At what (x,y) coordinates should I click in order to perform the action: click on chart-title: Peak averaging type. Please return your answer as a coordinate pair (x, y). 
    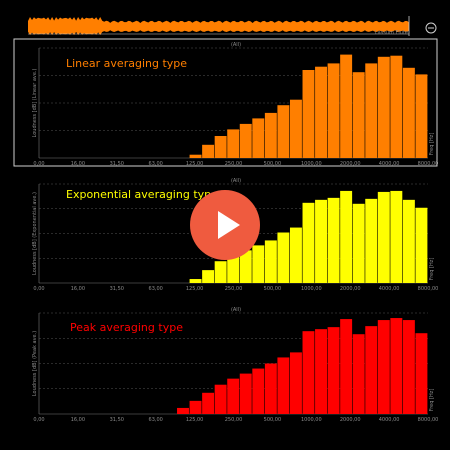
    Looking at the image, I should click on (126, 327).